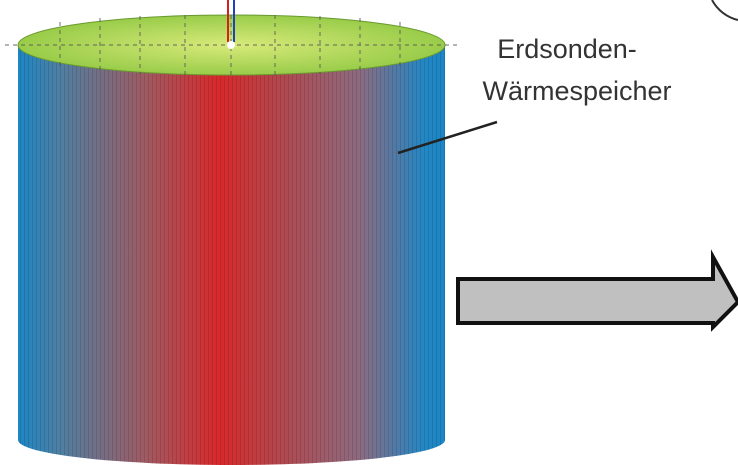 The image size is (738, 465). Describe the element at coordinates (724, 10) in the screenshot. I see `circle-edge` at that location.